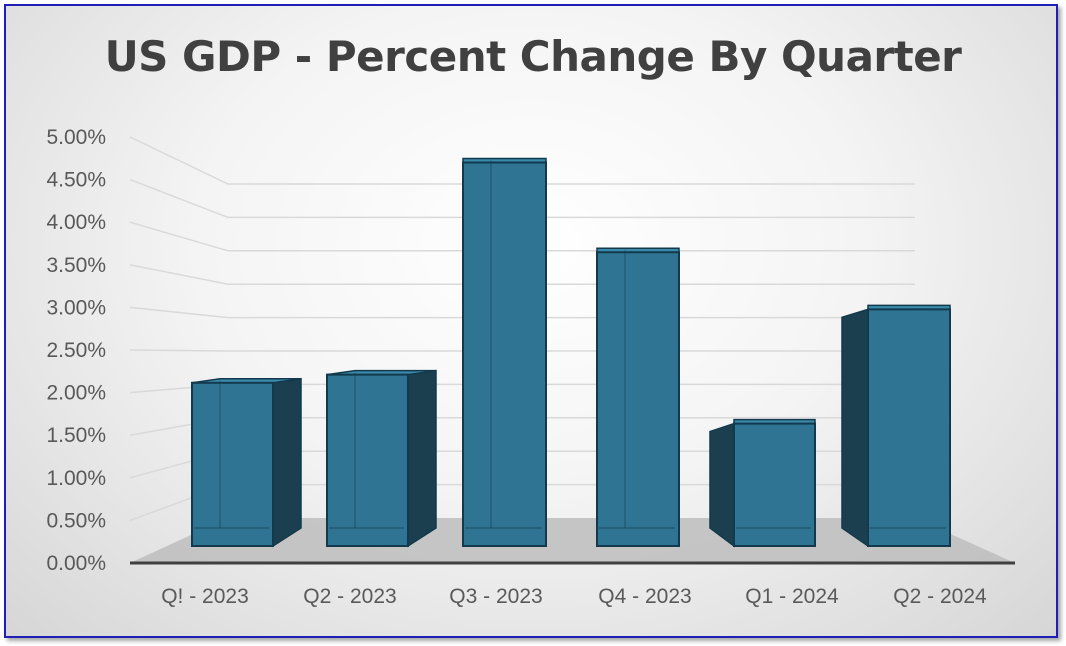 The width and height of the screenshot is (1066, 646). What do you see at coordinates (76, 222) in the screenshot?
I see `y-tick-label: 4.00%` at bounding box center [76, 222].